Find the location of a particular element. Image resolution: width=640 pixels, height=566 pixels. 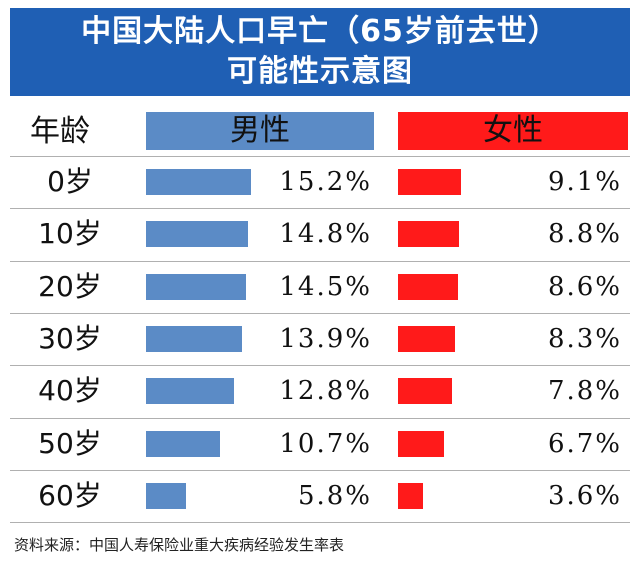

female-value-label: 9.1% is located at coordinates (584, 182).